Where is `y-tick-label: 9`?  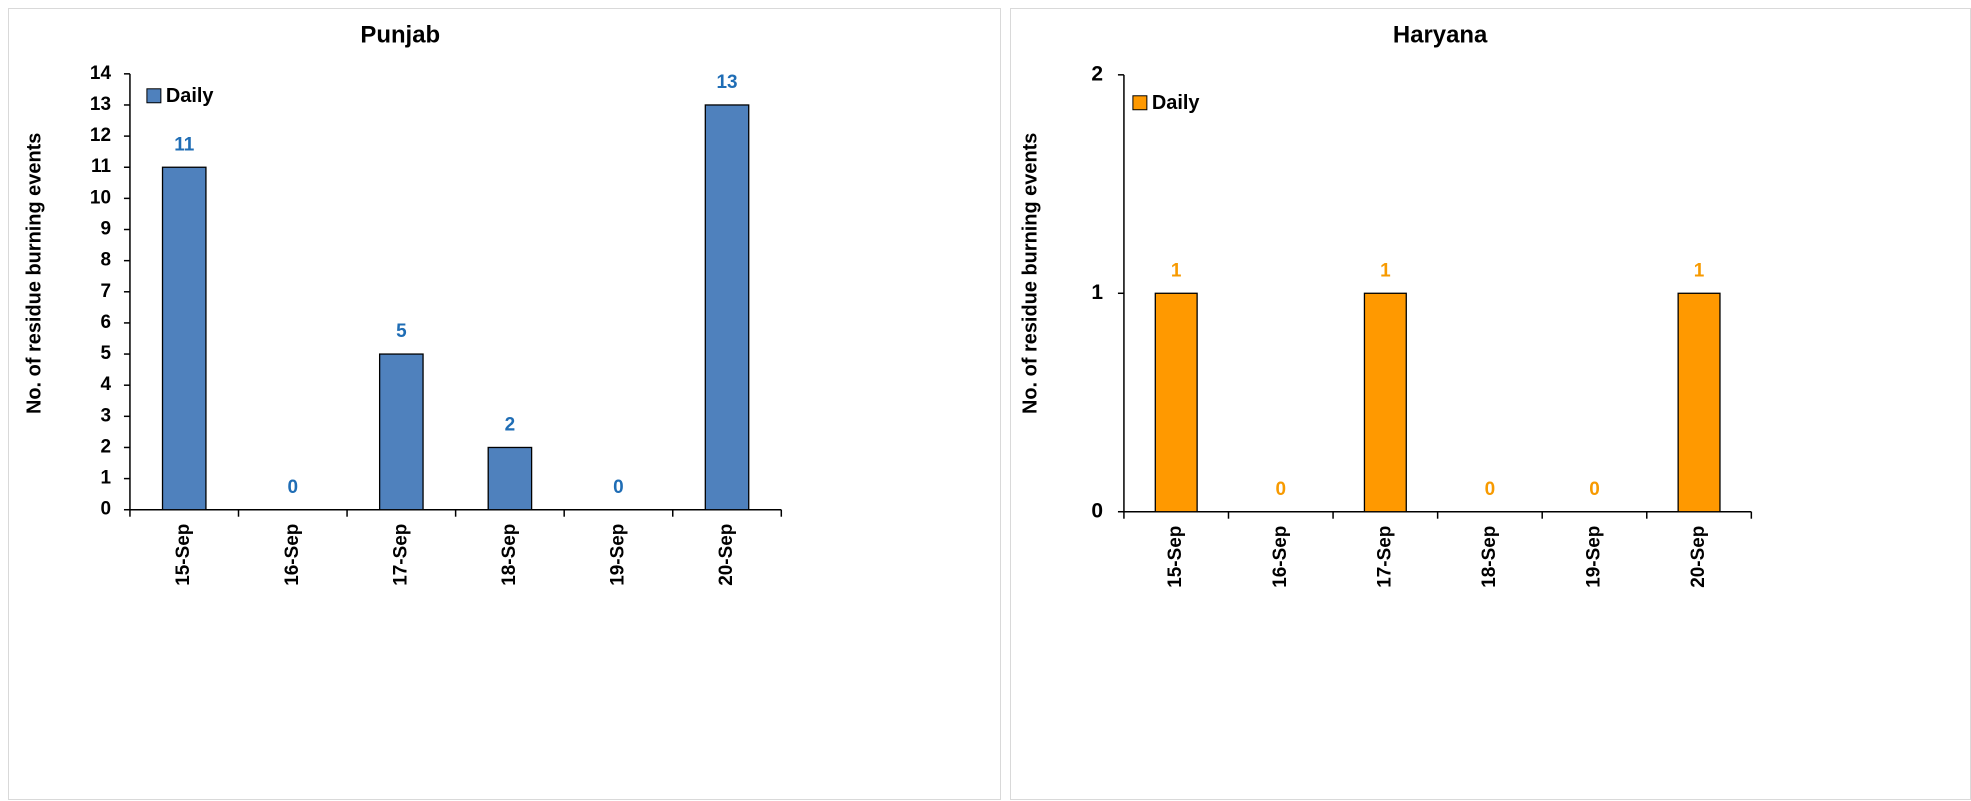 y-tick-label: 9 is located at coordinates (105, 229).